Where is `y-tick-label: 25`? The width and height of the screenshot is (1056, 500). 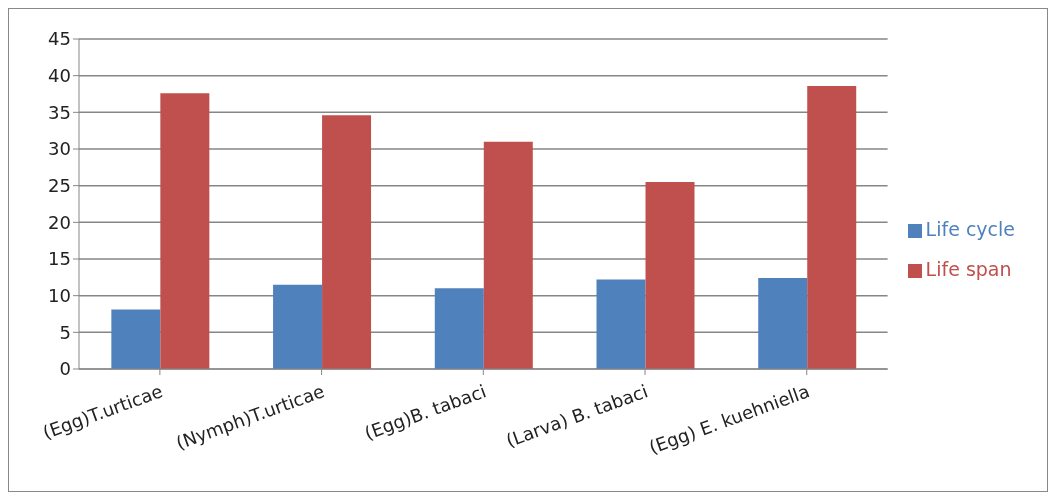 y-tick-label: 25 is located at coordinates (59, 186).